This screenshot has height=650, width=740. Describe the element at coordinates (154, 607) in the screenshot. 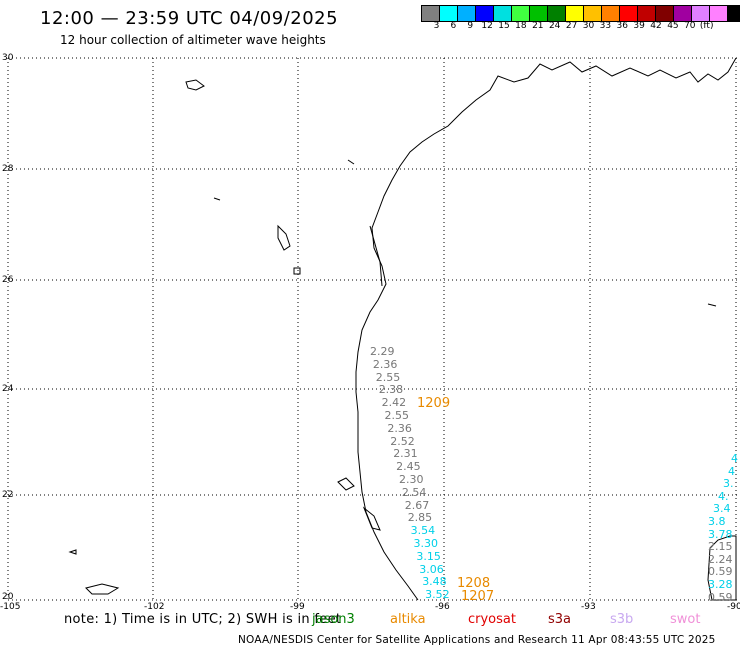

I see `lon-label: -102` at that location.